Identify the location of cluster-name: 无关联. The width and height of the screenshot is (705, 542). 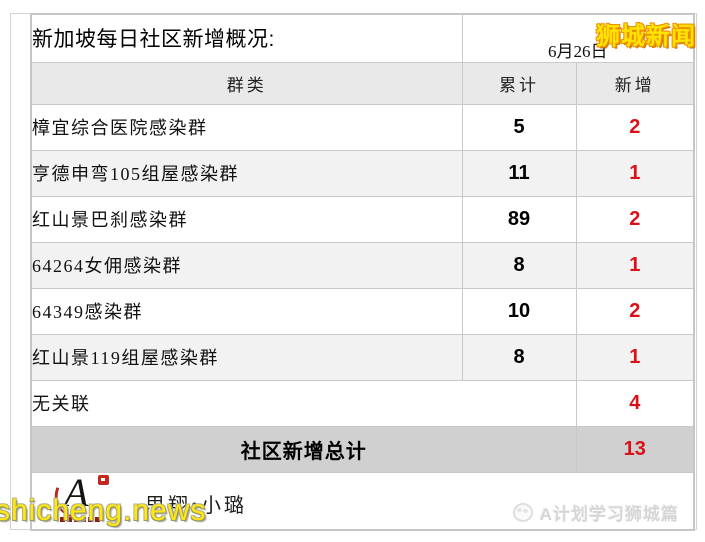
(303, 403).